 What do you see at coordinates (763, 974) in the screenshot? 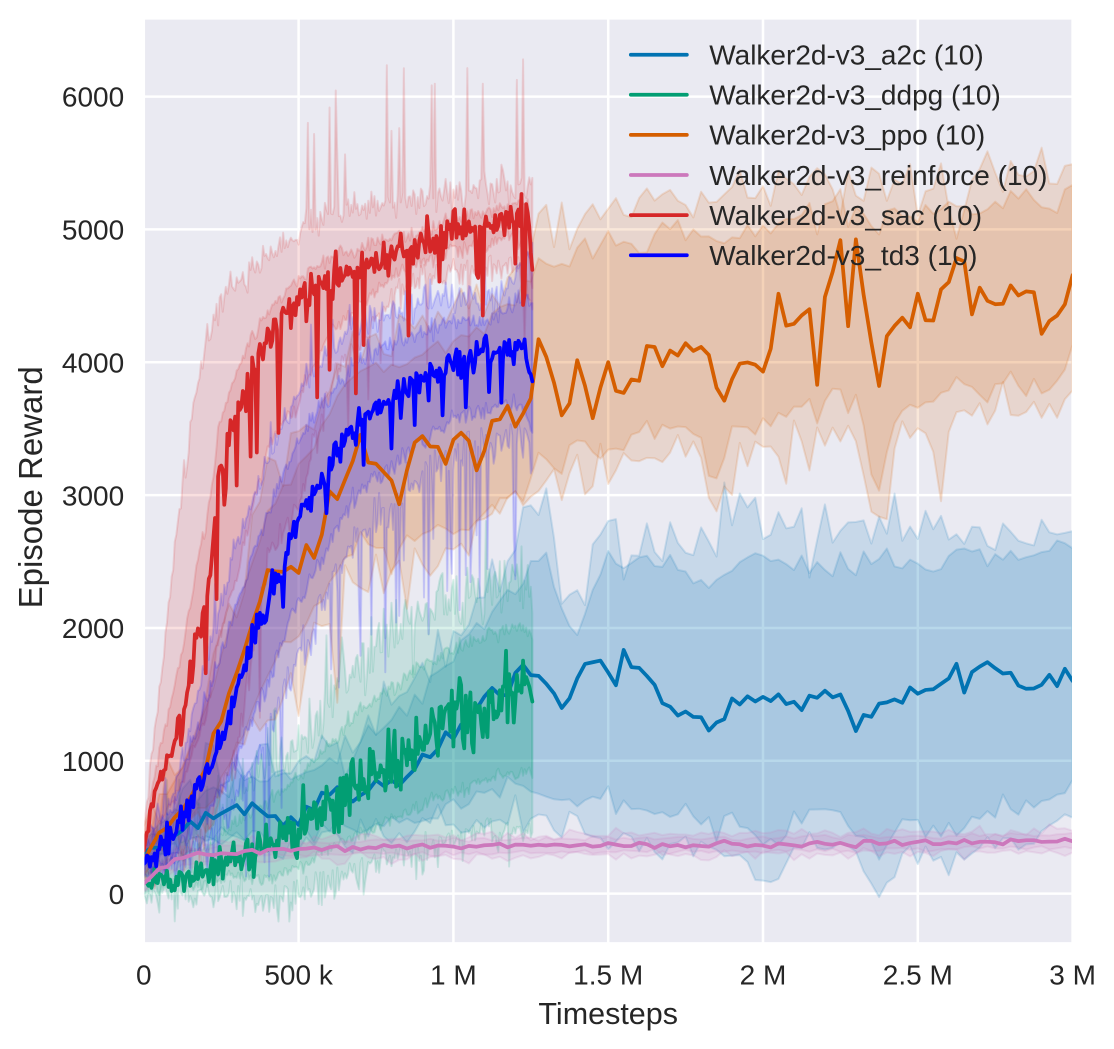
I see `svg-text: 2 M` at bounding box center [763, 974].